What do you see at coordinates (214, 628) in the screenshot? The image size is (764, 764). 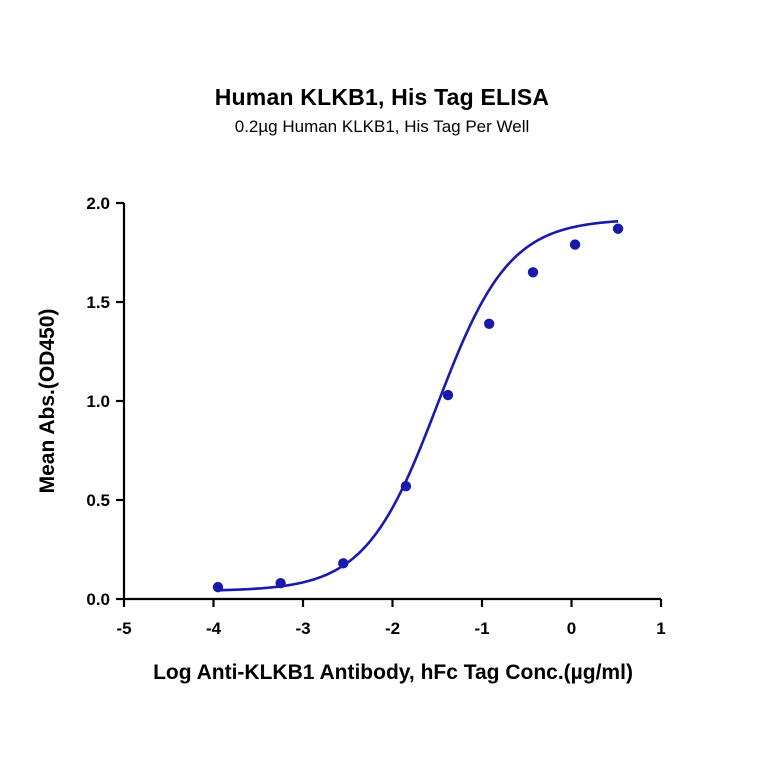 I see `x-tick-label: -4` at bounding box center [214, 628].